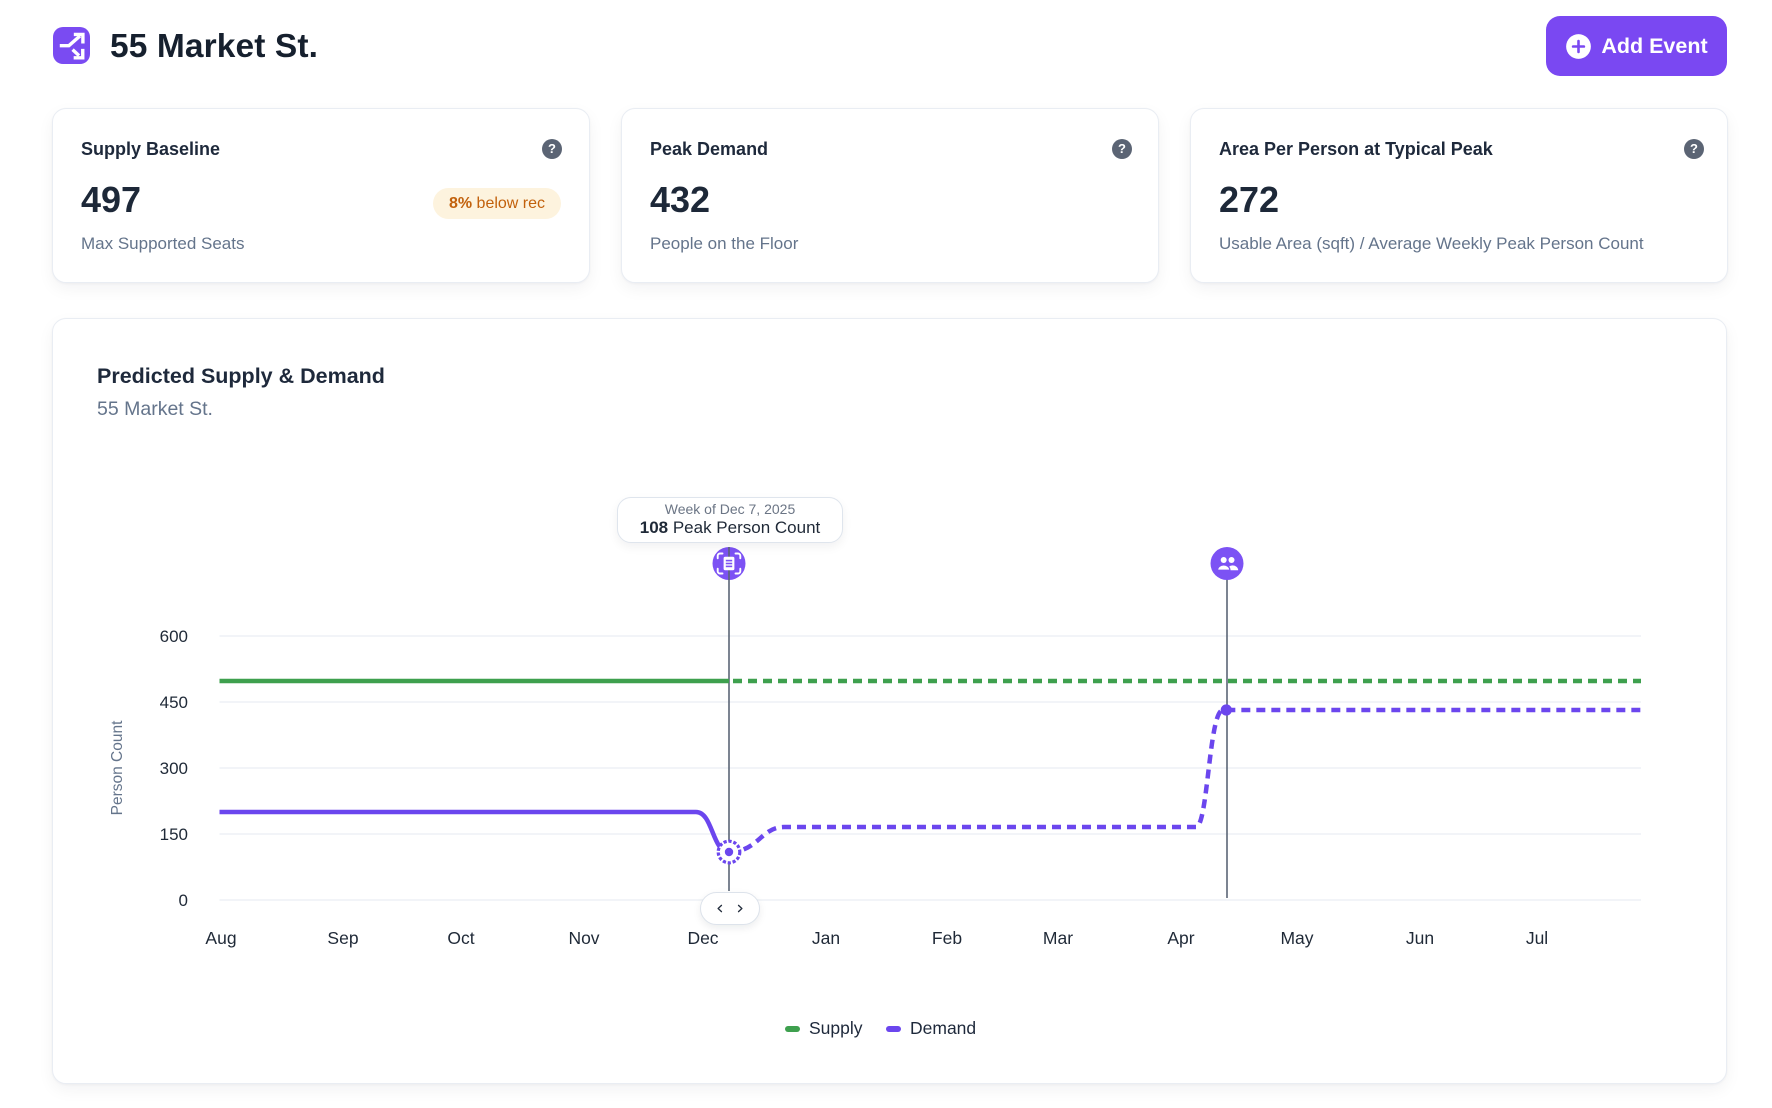 The image size is (1772, 1108). What do you see at coordinates (174, 834) in the screenshot?
I see `svg-text: 150` at bounding box center [174, 834].